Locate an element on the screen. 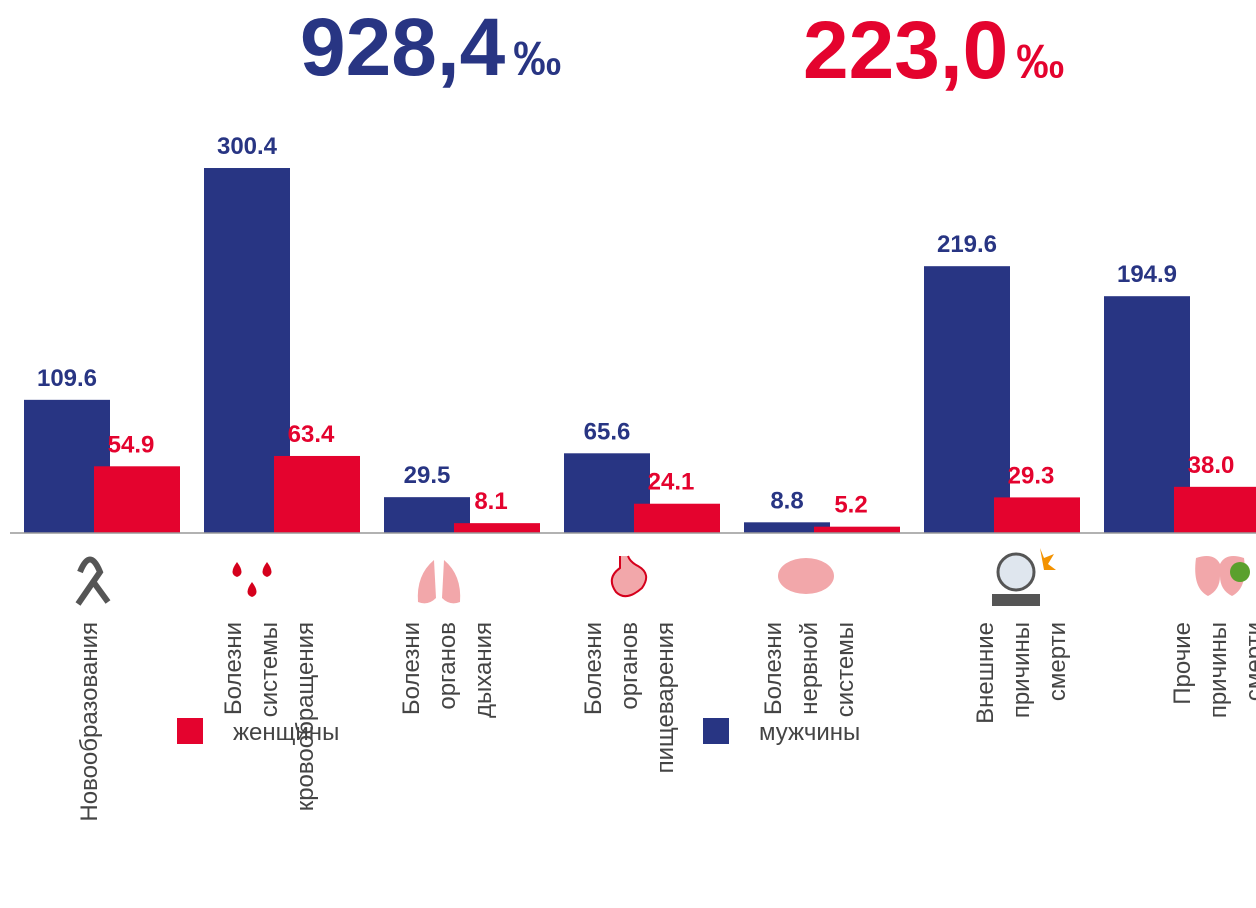 The image size is (1256, 908). icon-ribbon is located at coordinates (93, 581).